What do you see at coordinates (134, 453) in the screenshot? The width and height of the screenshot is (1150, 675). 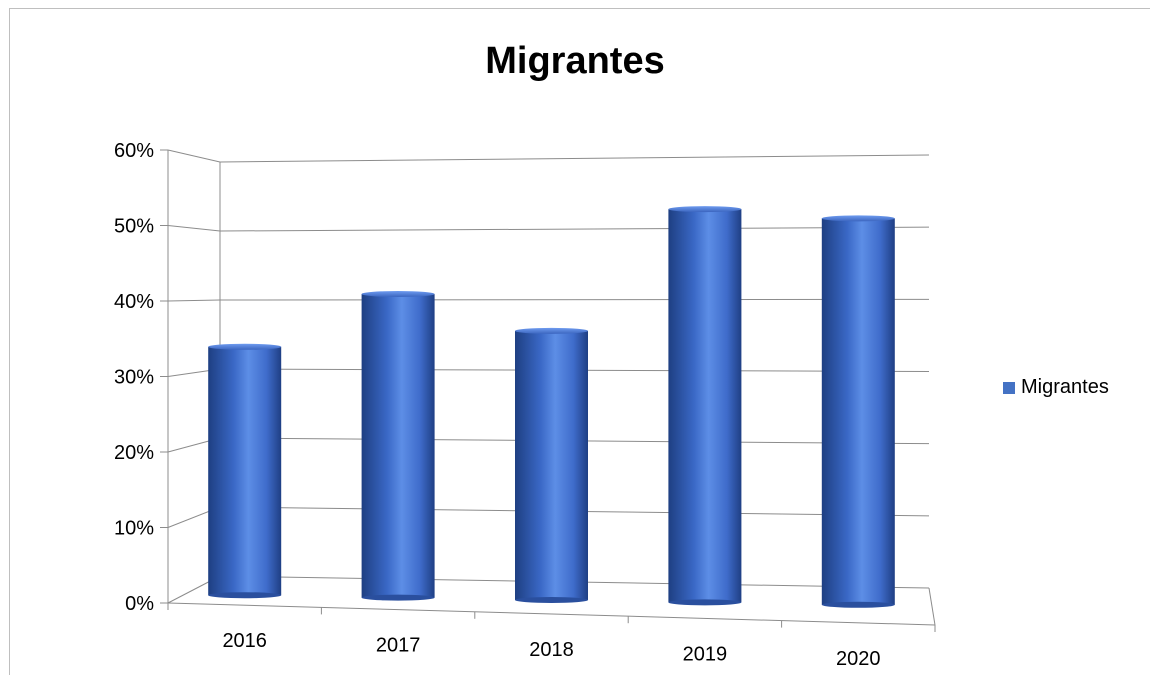 I see `y-tick-label: 20%` at bounding box center [134, 453].